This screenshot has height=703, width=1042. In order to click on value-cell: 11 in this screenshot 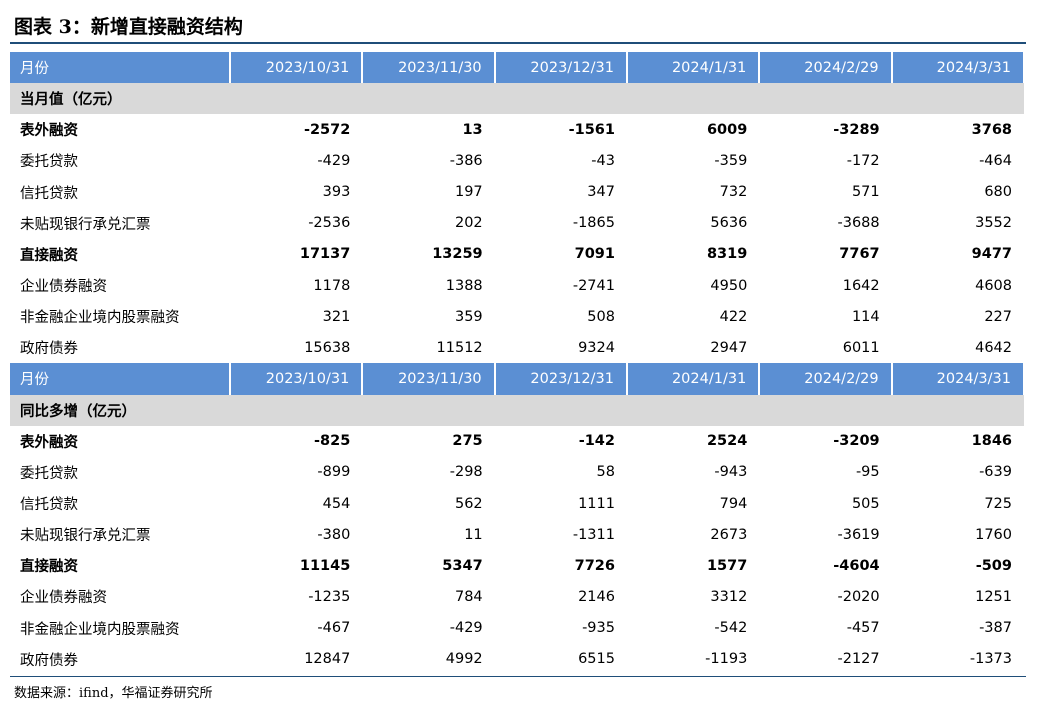, I will do `click(473, 534)`.